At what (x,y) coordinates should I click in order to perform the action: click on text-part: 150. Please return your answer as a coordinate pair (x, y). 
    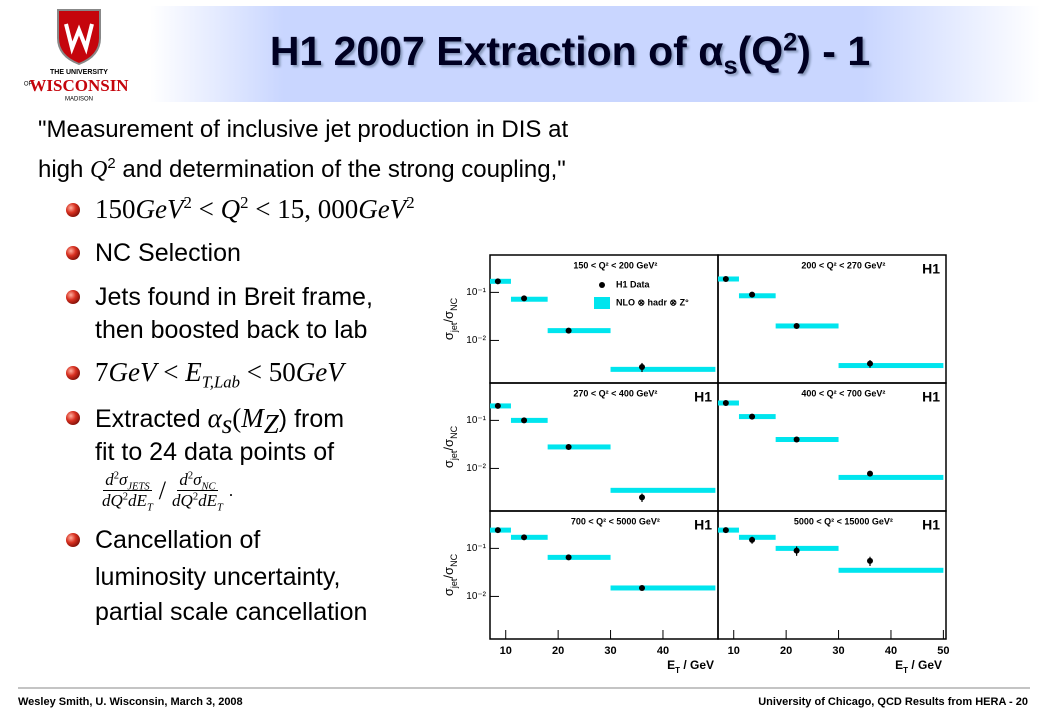
    Looking at the image, I should click on (115, 209).